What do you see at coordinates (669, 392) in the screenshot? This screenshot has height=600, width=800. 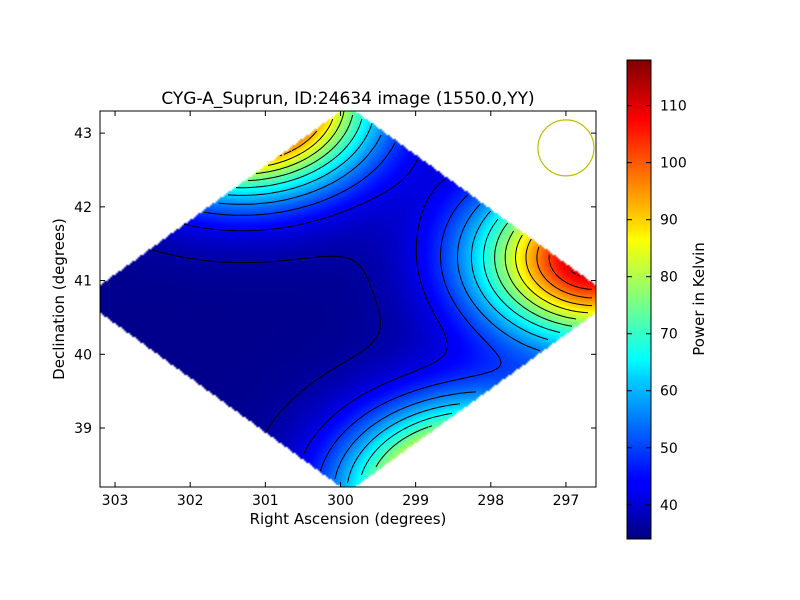 I see `colorbar-tick-label: 60` at bounding box center [669, 392].